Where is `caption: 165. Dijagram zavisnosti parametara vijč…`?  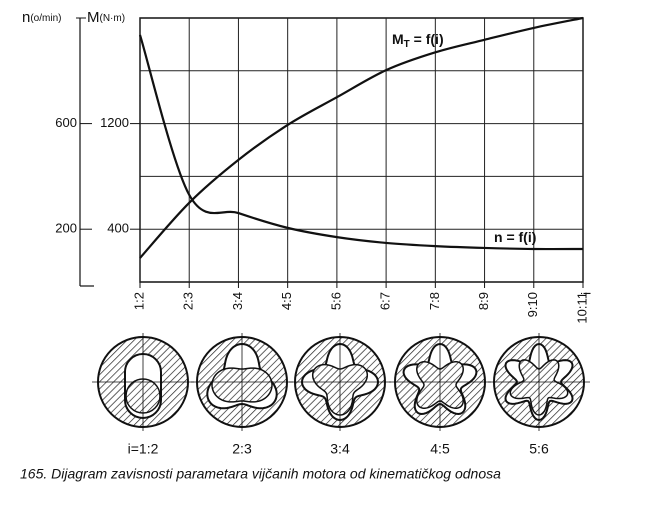 caption: 165. Dijagram zavisnosti parametara vijč… is located at coordinates (260, 474).